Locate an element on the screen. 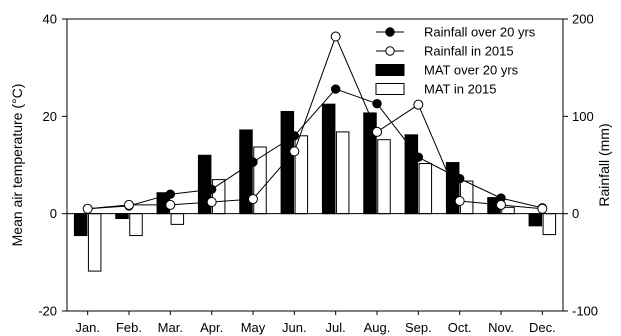 The image size is (621, 336). y-right-tick-label: 200 is located at coordinates (583, 19).